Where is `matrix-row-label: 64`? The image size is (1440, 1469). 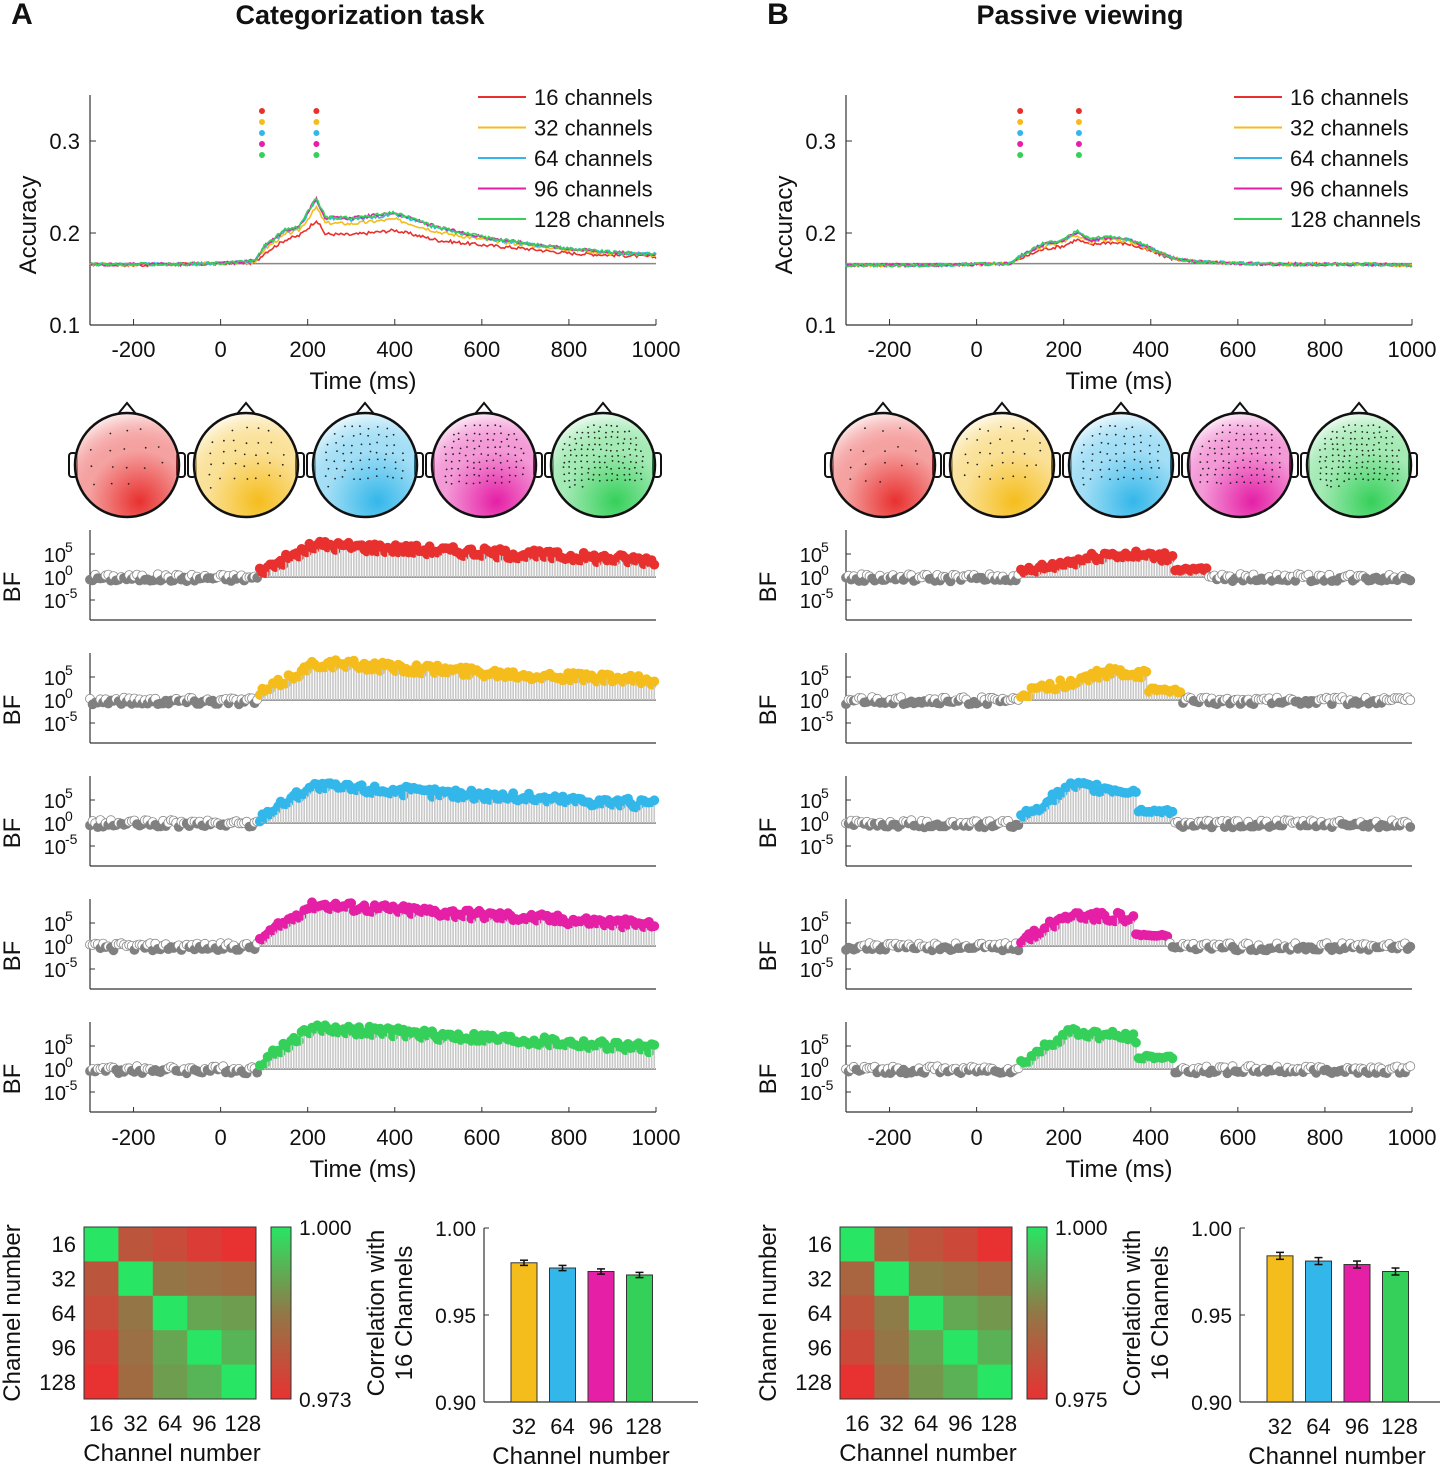
matrix-row-label: 64 is located at coordinates (64, 1313).